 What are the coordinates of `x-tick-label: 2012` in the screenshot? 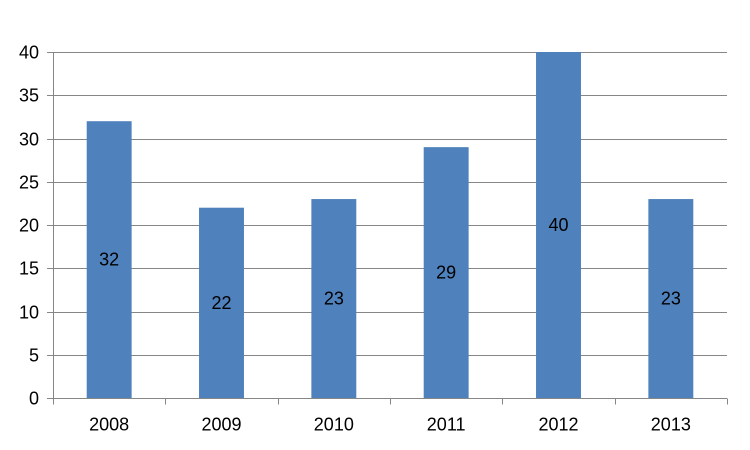 It's located at (558, 425).